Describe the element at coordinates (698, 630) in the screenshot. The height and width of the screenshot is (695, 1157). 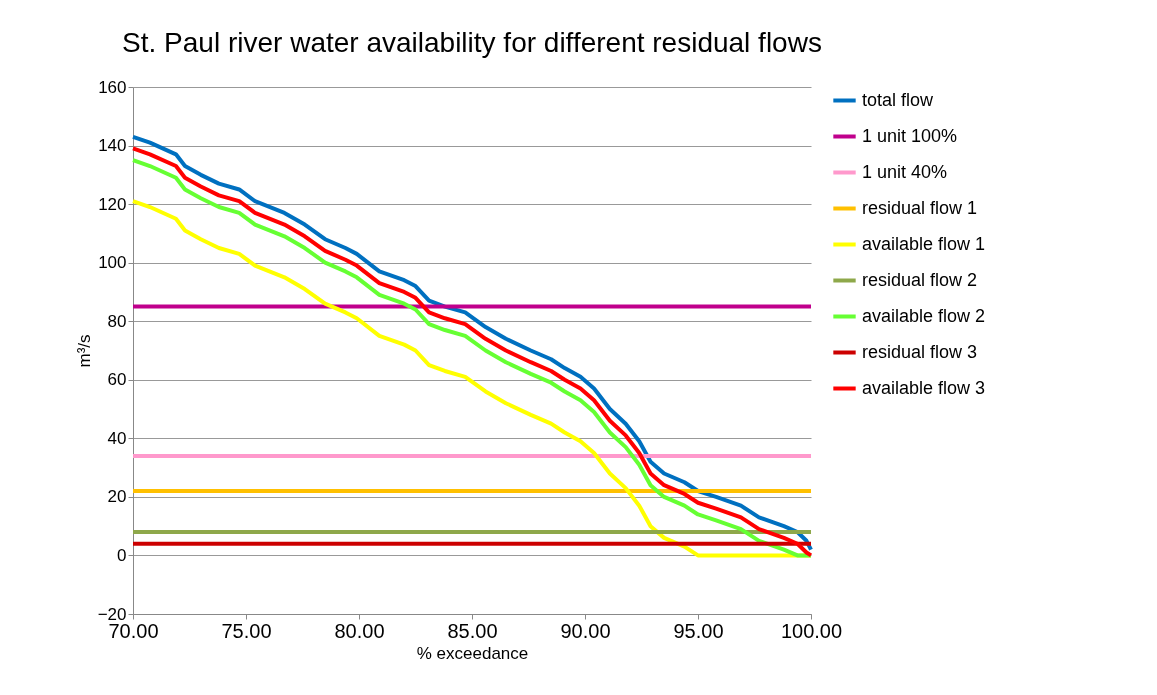
I see `x-tick-label: 95.00` at that location.